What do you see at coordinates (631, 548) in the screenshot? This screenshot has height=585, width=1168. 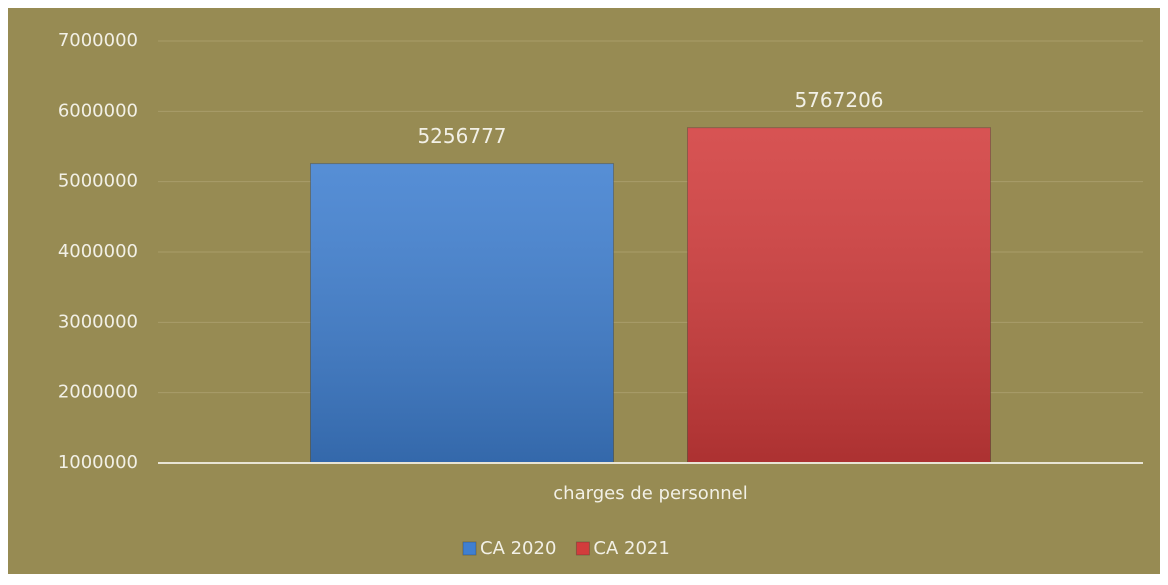 I see `legend-label: CA 2021` at bounding box center [631, 548].